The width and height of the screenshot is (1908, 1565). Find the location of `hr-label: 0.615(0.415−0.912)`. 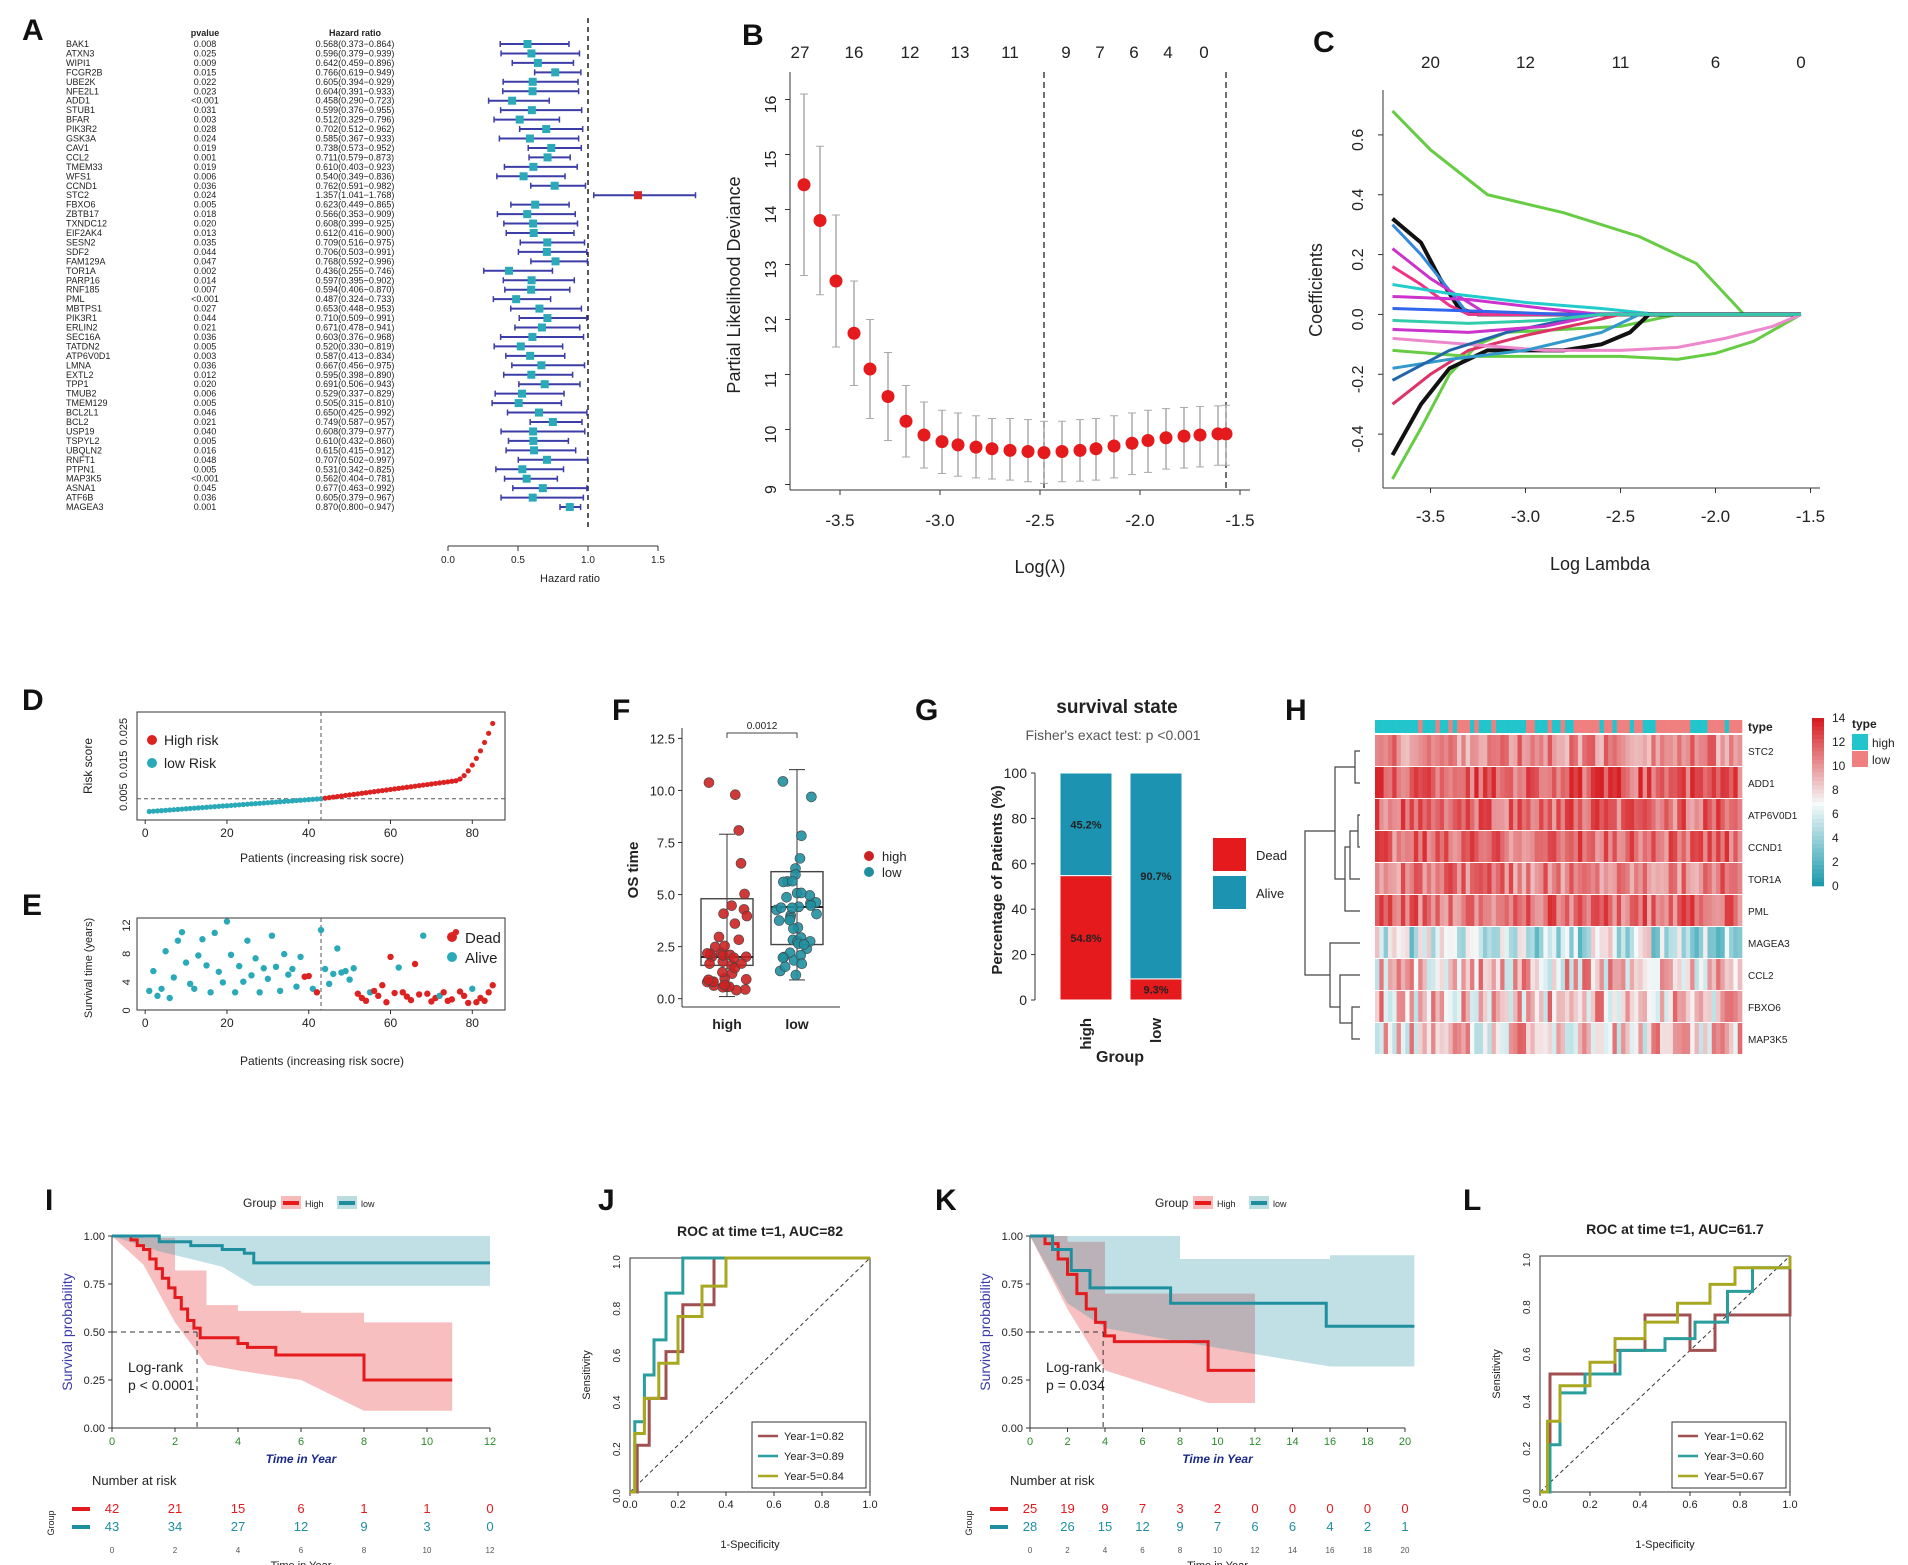

hr-label: 0.615(0.415−0.912) is located at coordinates (355, 450).